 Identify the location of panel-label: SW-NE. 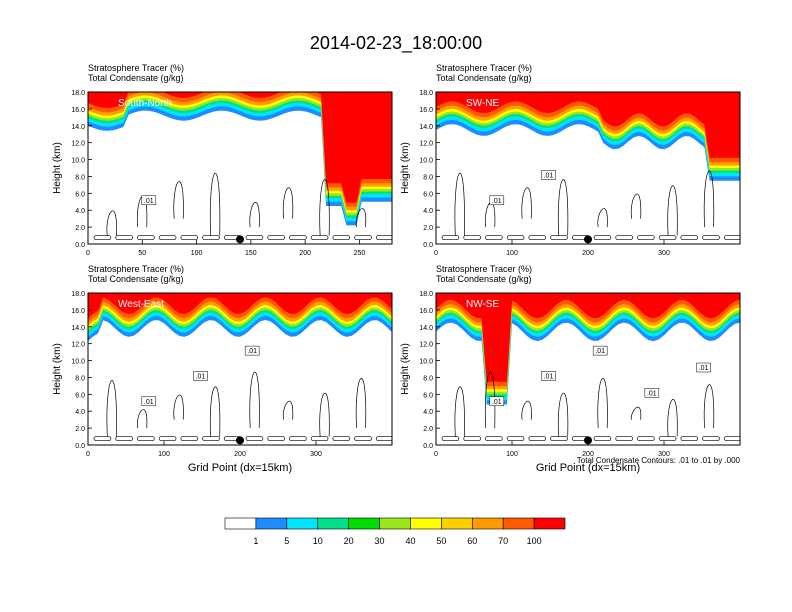
(482, 103).